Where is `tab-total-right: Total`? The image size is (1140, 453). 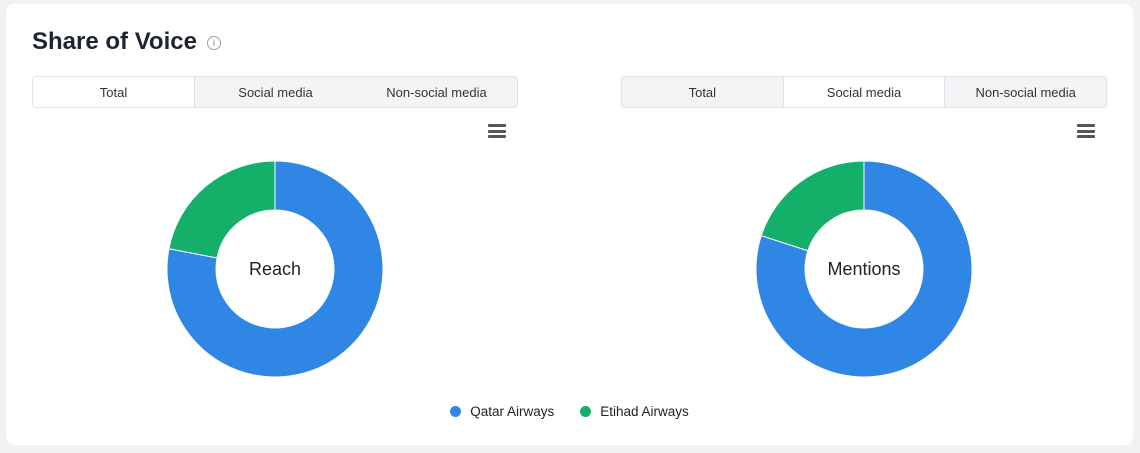
tab-total-right: Total is located at coordinates (702, 92).